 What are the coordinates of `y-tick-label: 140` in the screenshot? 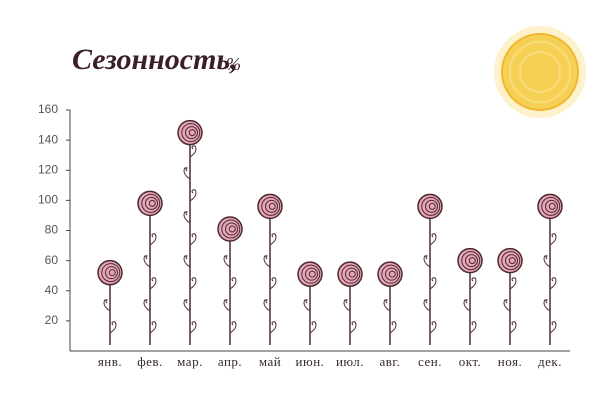 It's located at (48, 139).